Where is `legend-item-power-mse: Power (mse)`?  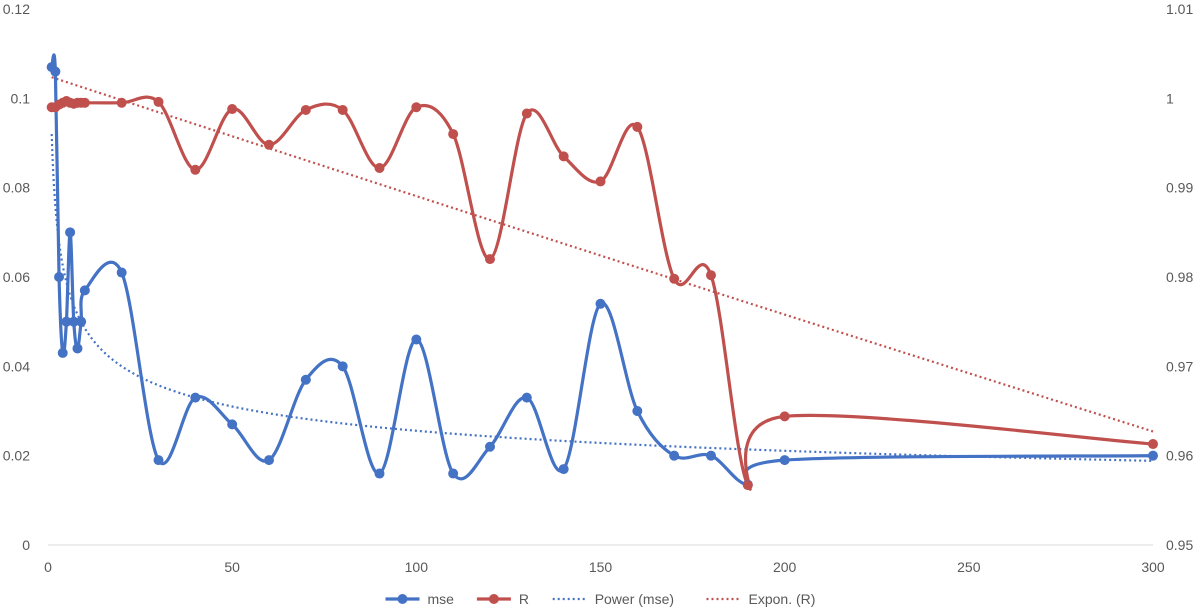
legend-item-power-mse: Power (mse) is located at coordinates (613, 599).